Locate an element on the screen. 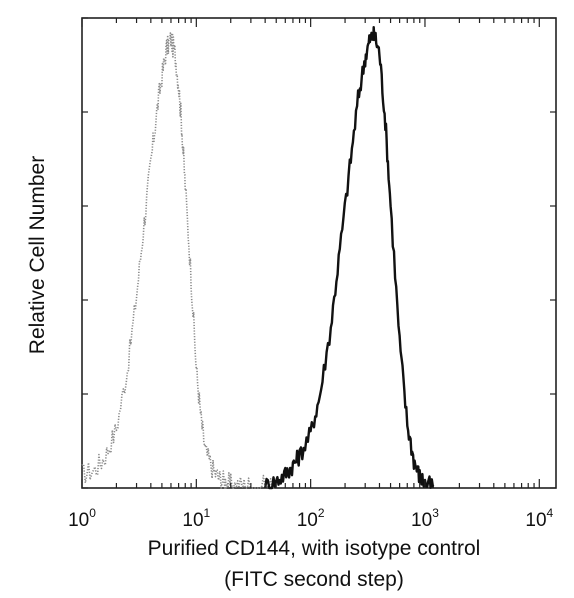 The image size is (574, 598). x-tick-label-exponent: 0 is located at coordinates (92, 513).